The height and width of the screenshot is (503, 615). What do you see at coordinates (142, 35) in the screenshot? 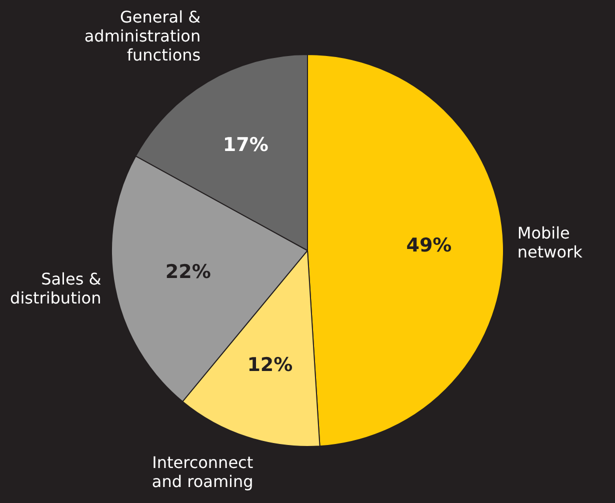
I see `slice-label: General & administration functions` at bounding box center [142, 35].